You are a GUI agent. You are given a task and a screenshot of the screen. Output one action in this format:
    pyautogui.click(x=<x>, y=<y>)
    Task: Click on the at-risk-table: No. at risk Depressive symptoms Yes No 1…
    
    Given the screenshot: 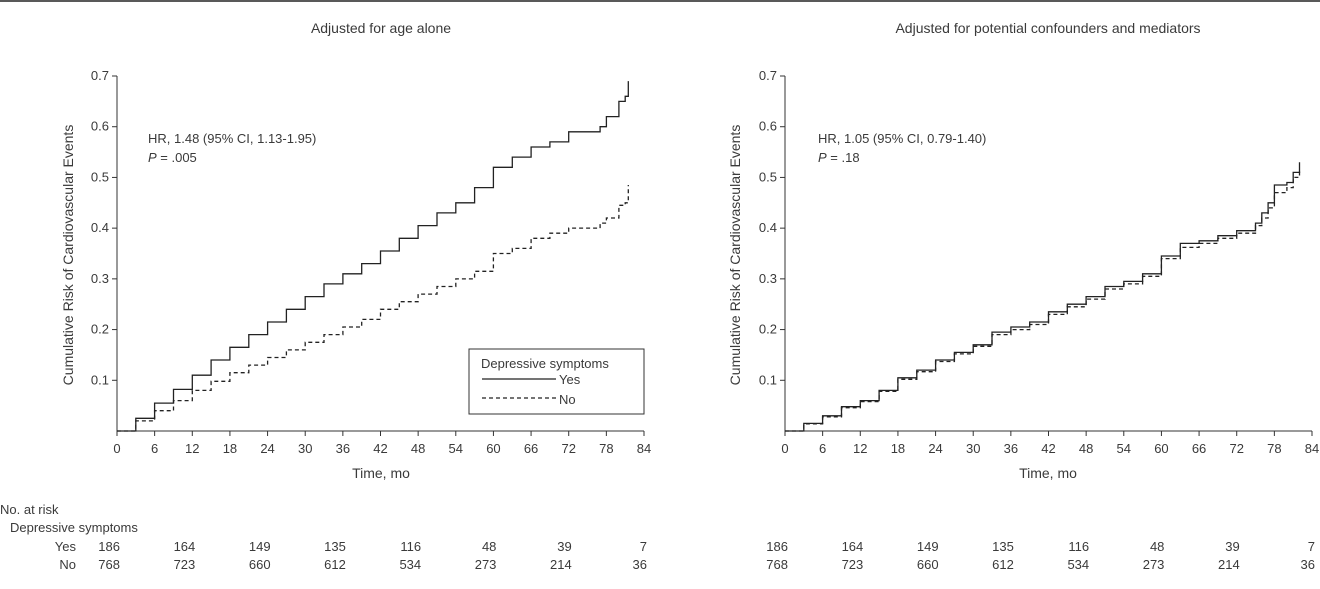 What is the action you would take?
    pyautogui.click(x=657, y=537)
    